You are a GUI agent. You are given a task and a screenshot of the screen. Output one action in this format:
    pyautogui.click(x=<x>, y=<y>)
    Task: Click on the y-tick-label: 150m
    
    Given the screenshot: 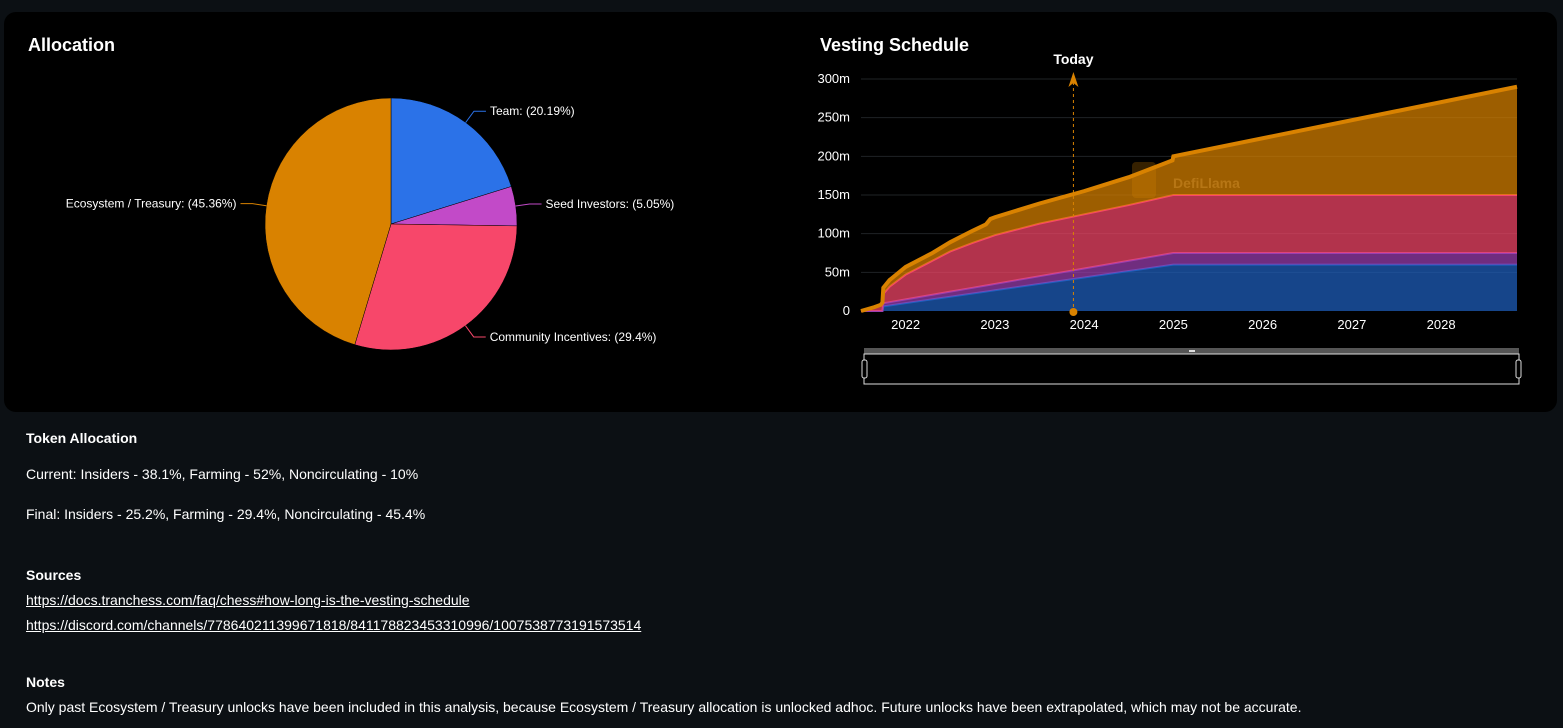 What is the action you would take?
    pyautogui.click(x=833, y=194)
    